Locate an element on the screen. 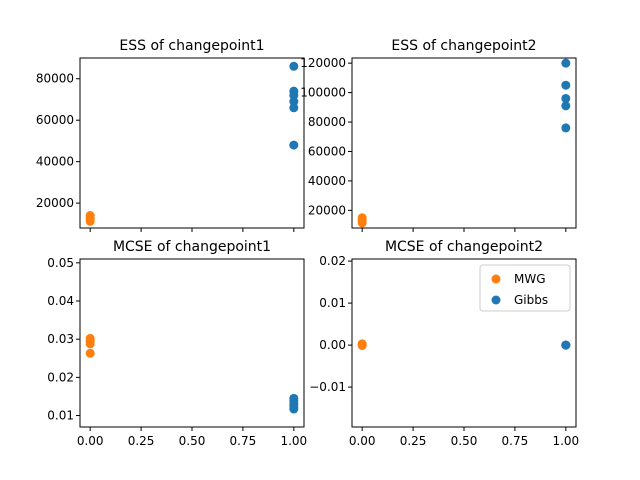 The image size is (640, 480). legend-label: Gibbs is located at coordinates (531, 300).